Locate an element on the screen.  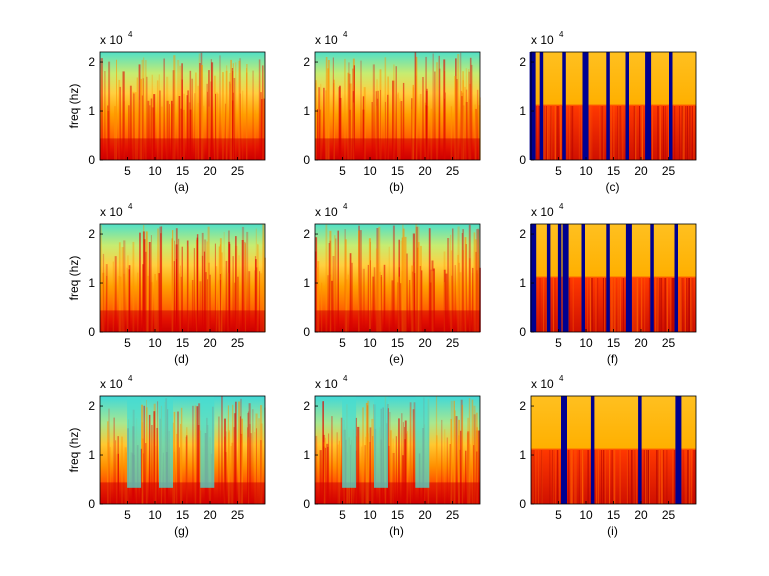
pause-region is located at coordinates (166, 442).